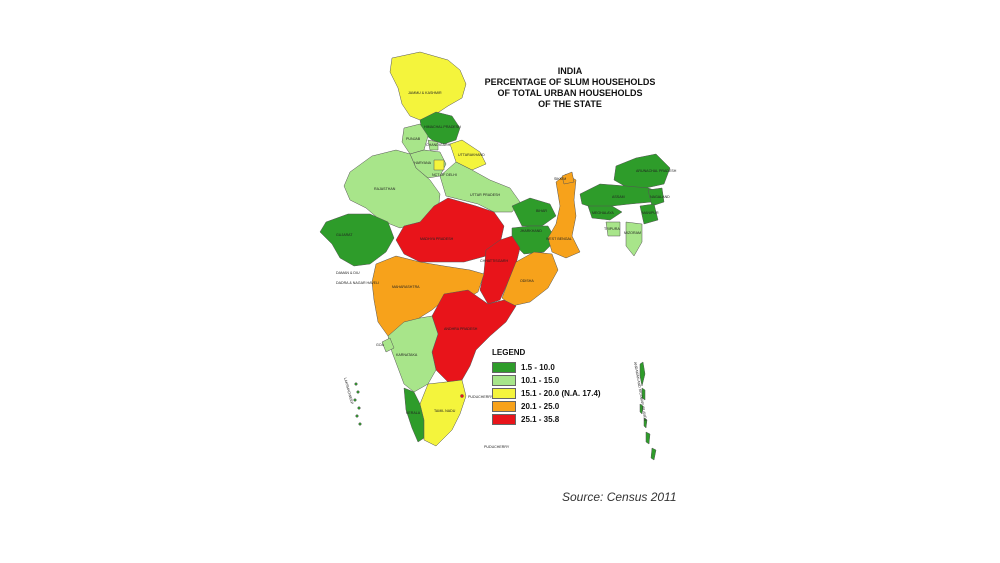  I want to click on region-delhi, so click(439, 165).